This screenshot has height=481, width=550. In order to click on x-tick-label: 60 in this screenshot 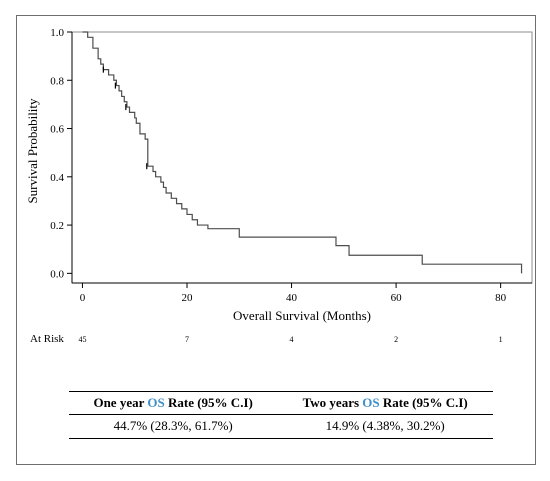, I will do `click(397, 298)`.